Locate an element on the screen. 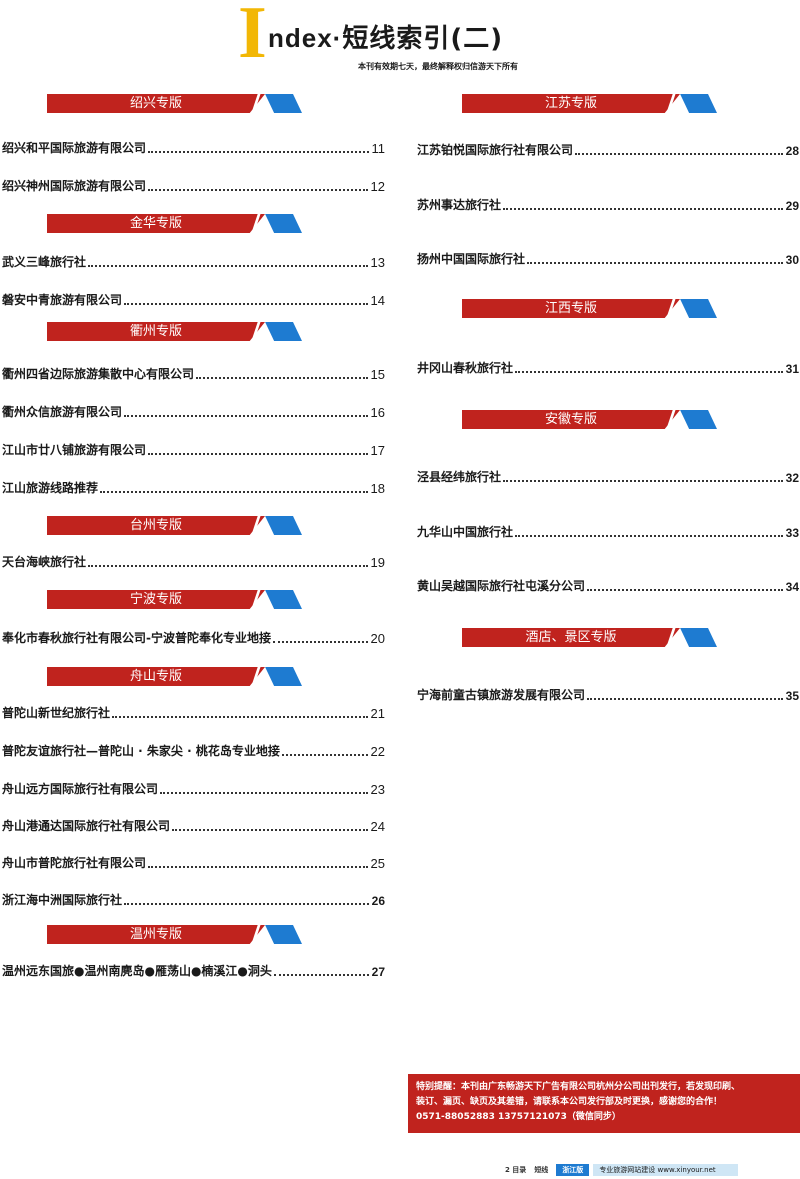 Image resolution: width=800 pixels, height=1179 pixels. entry-page-number: 31 is located at coordinates (792, 369).